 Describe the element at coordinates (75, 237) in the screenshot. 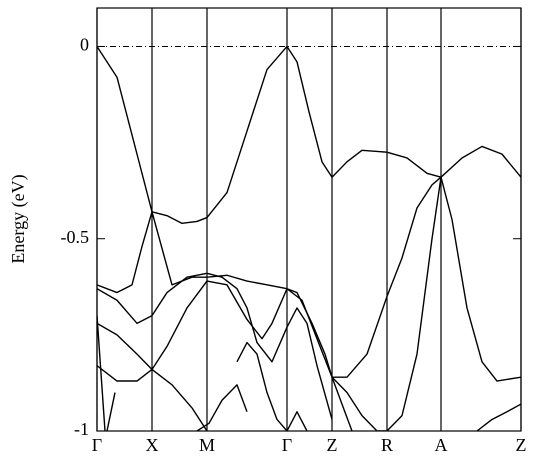

I see `y-tick-label: -0.5` at that location.